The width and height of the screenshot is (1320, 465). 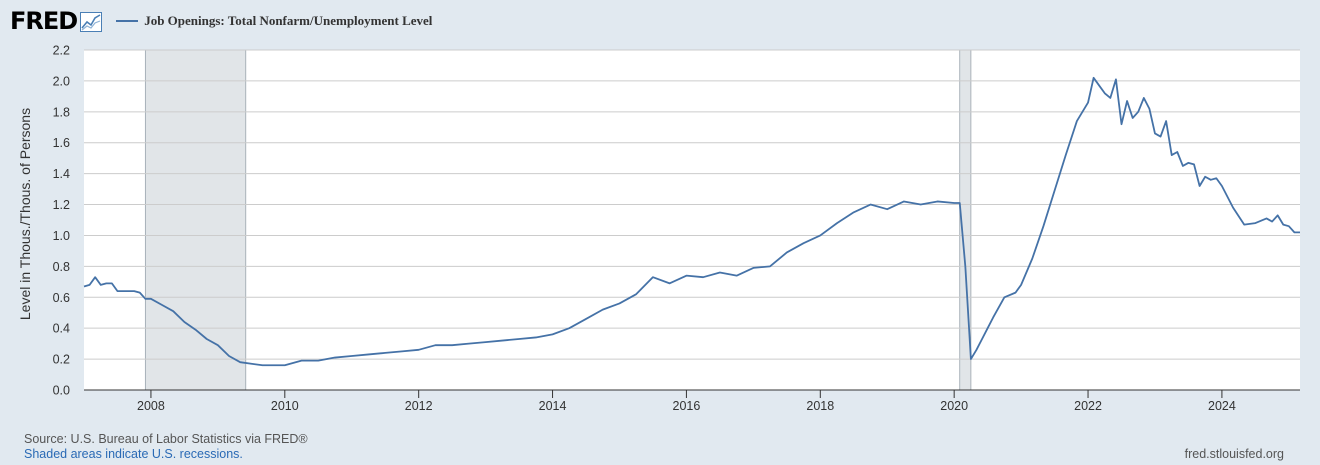 What do you see at coordinates (61, 391) in the screenshot?
I see `y-tick-label: 0.0` at bounding box center [61, 391].